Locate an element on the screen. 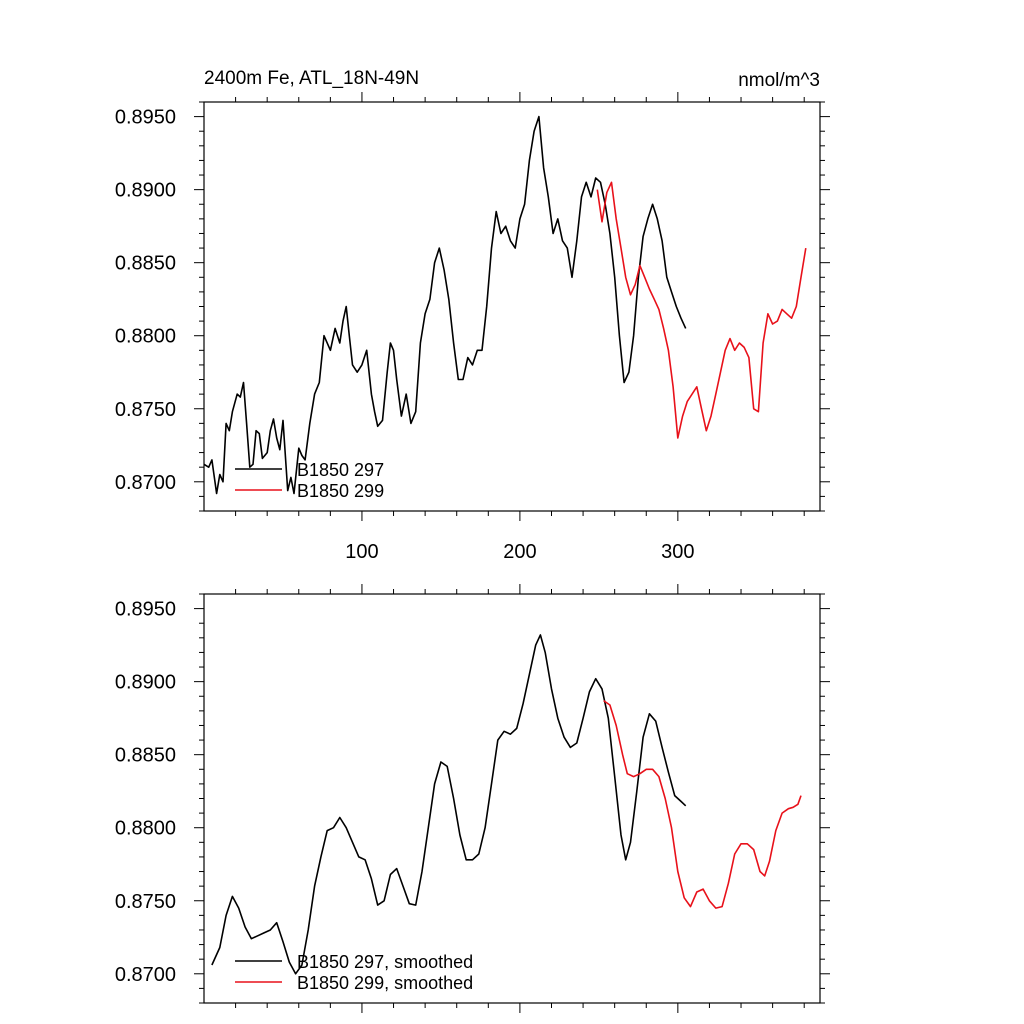 Image resolution: width=1024 pixels, height=1024 pixels. legend-label-1: B1850 297 is located at coordinates (340, 470).